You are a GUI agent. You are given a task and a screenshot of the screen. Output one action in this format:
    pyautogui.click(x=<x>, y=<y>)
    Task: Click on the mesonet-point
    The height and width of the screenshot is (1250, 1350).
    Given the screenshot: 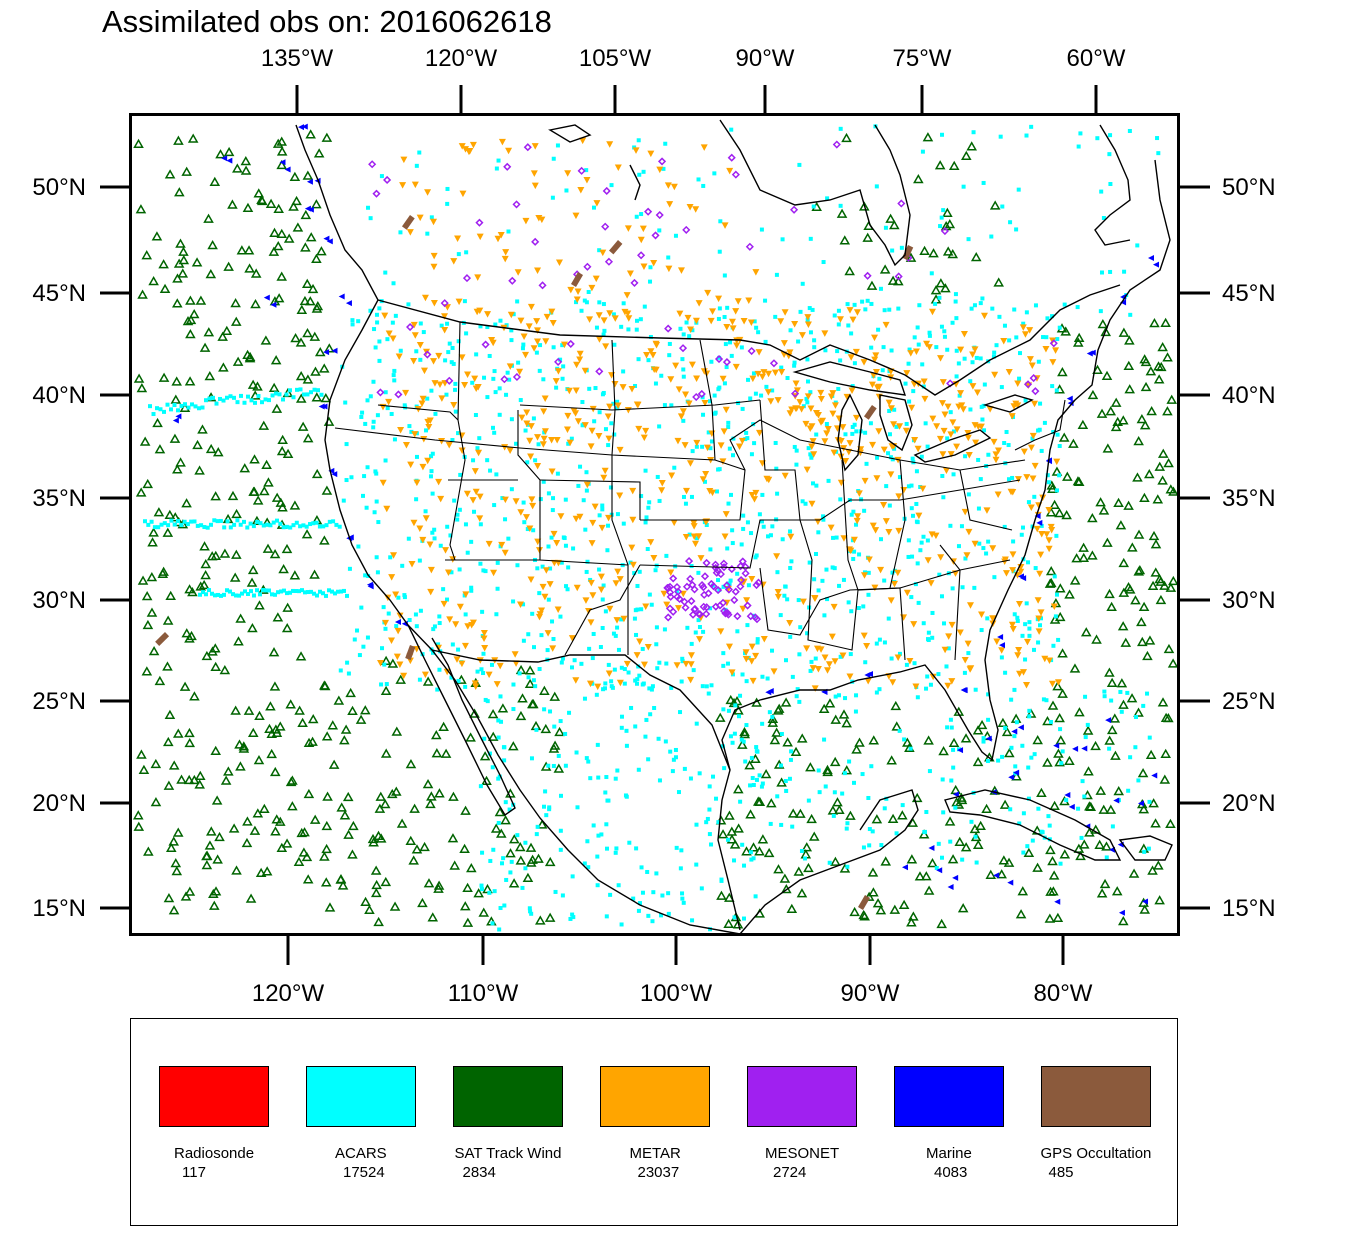 What is the action you would take?
    pyautogui.click(x=745, y=573)
    